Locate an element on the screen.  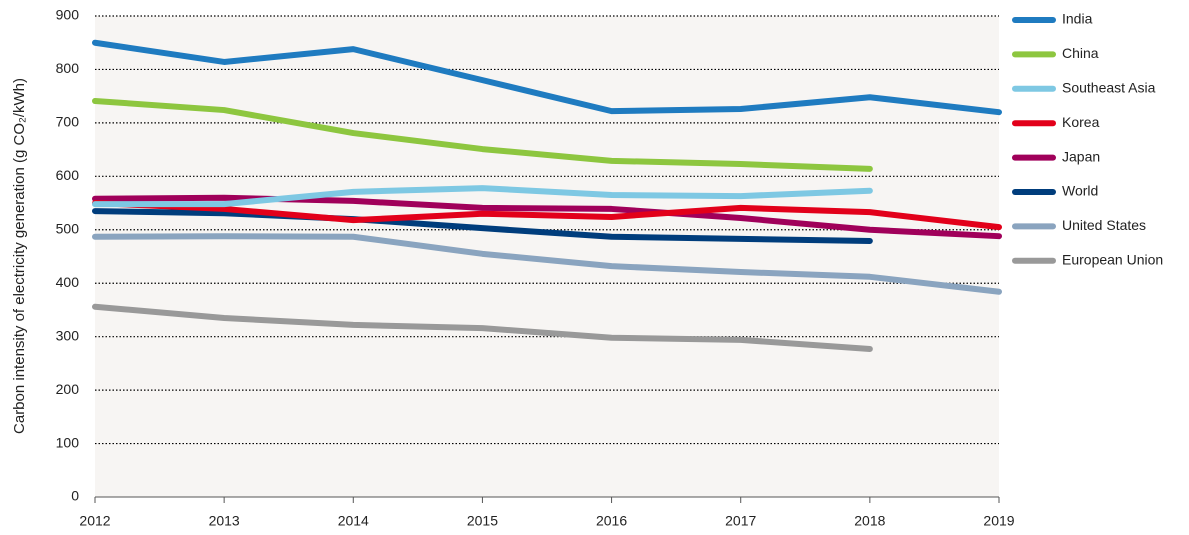
legend-label: Japan is located at coordinates (1081, 156).